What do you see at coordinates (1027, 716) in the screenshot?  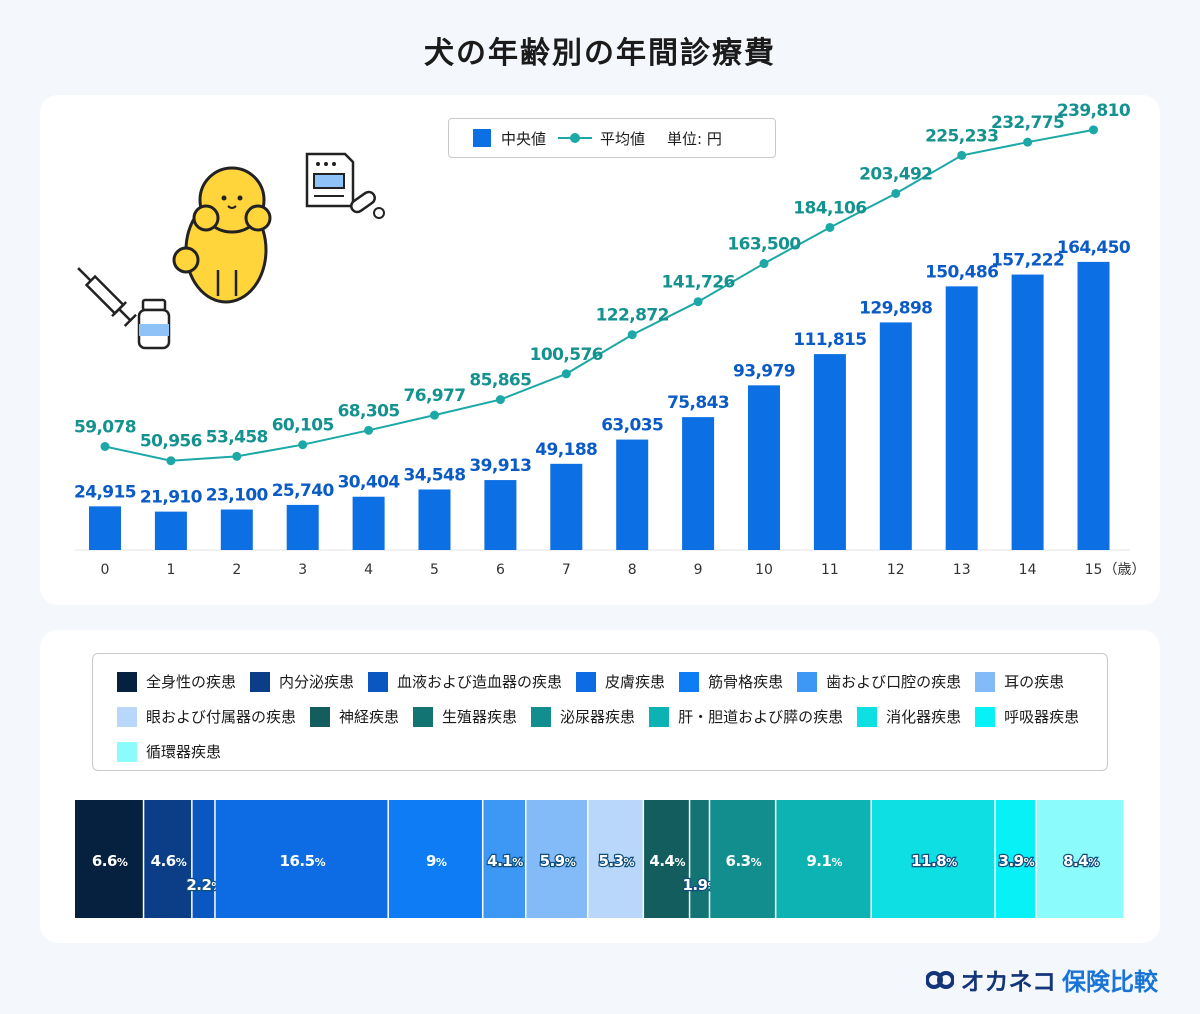 I see `disease-legend-item: 呼吸器疾患` at bounding box center [1027, 716].